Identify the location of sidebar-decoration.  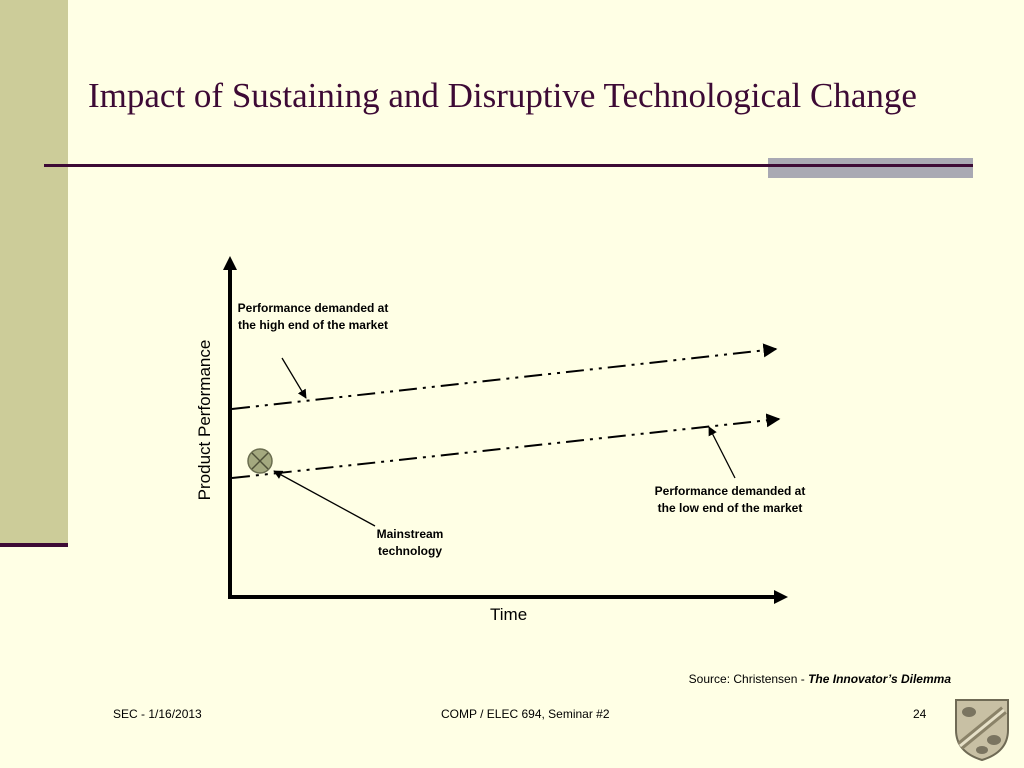
(34, 273).